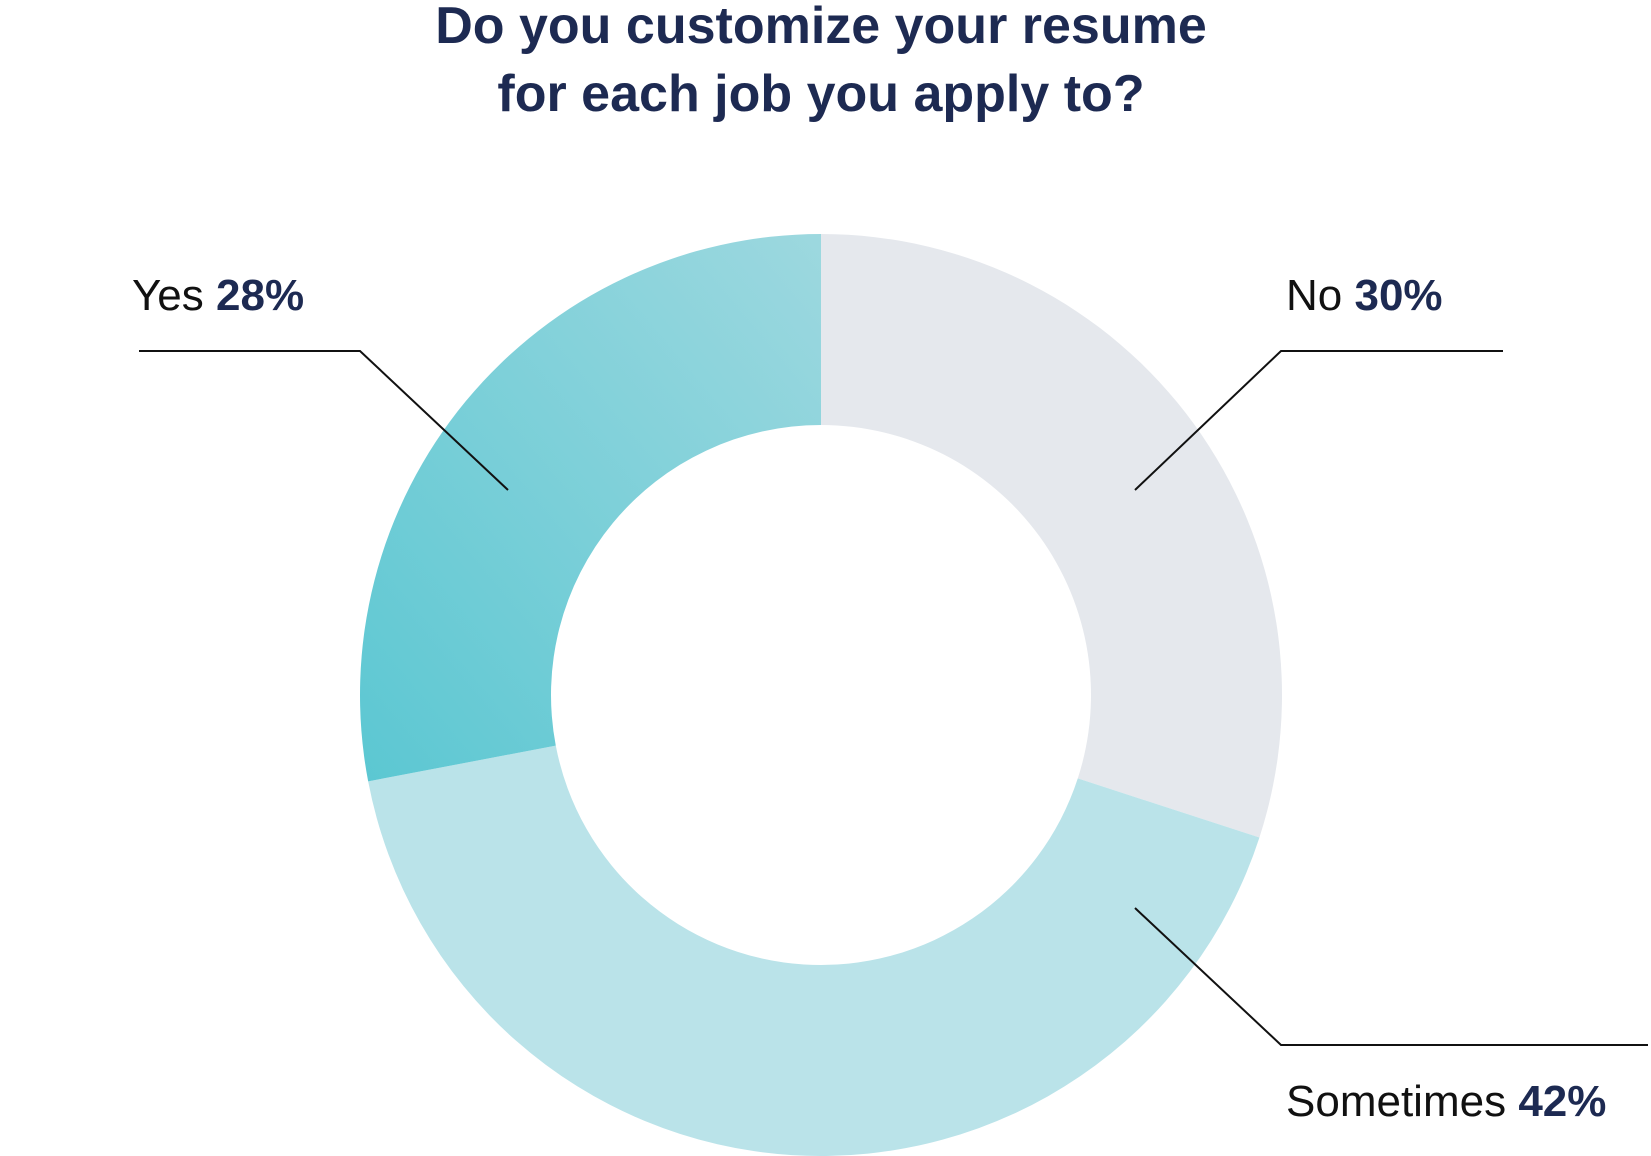 The width and height of the screenshot is (1651, 1156). Describe the element at coordinates (1562, 1101) in the screenshot. I see `slice-label-sometimes-value: 42%` at that location.